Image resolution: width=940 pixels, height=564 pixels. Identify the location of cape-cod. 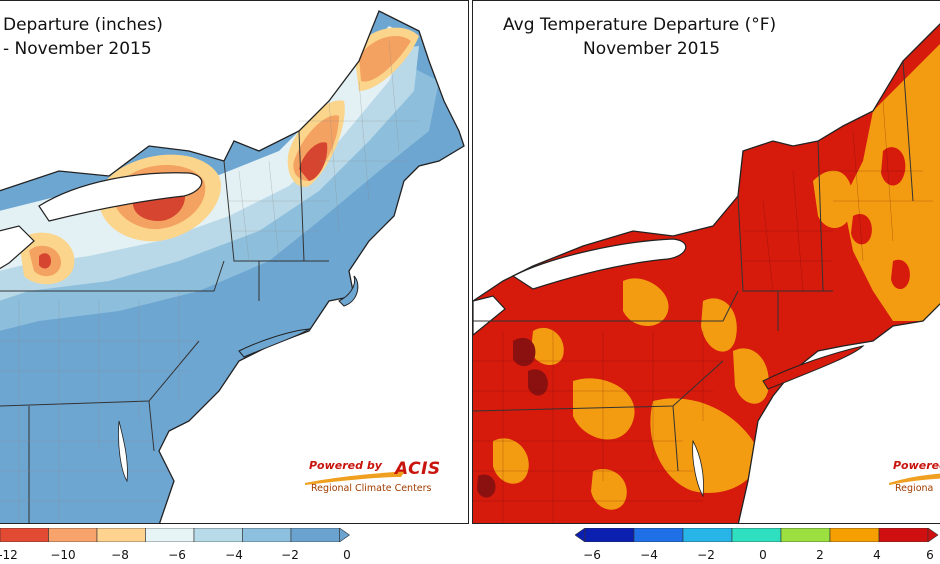
(348, 291).